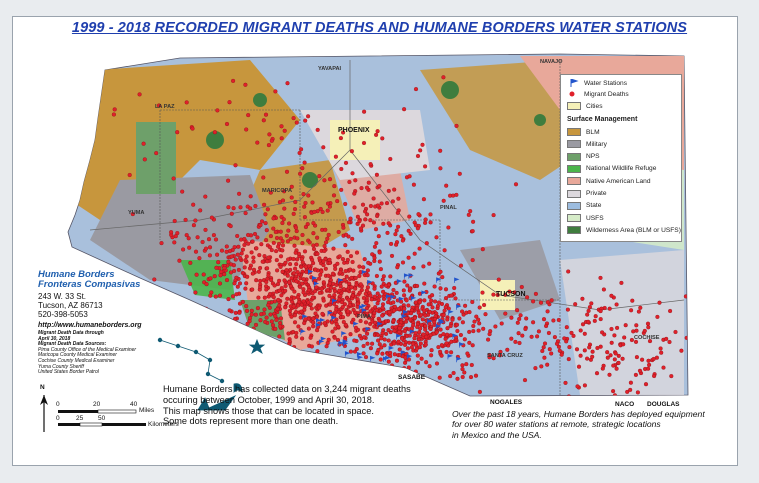 This screenshot has width=759, height=483. I want to click on water-station-icon, so click(574, 83).